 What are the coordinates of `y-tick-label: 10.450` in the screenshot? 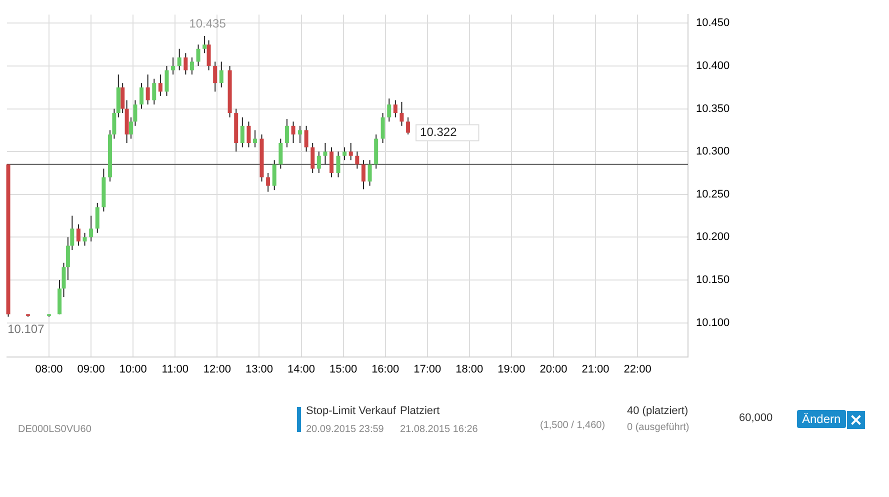 It's located at (713, 23).